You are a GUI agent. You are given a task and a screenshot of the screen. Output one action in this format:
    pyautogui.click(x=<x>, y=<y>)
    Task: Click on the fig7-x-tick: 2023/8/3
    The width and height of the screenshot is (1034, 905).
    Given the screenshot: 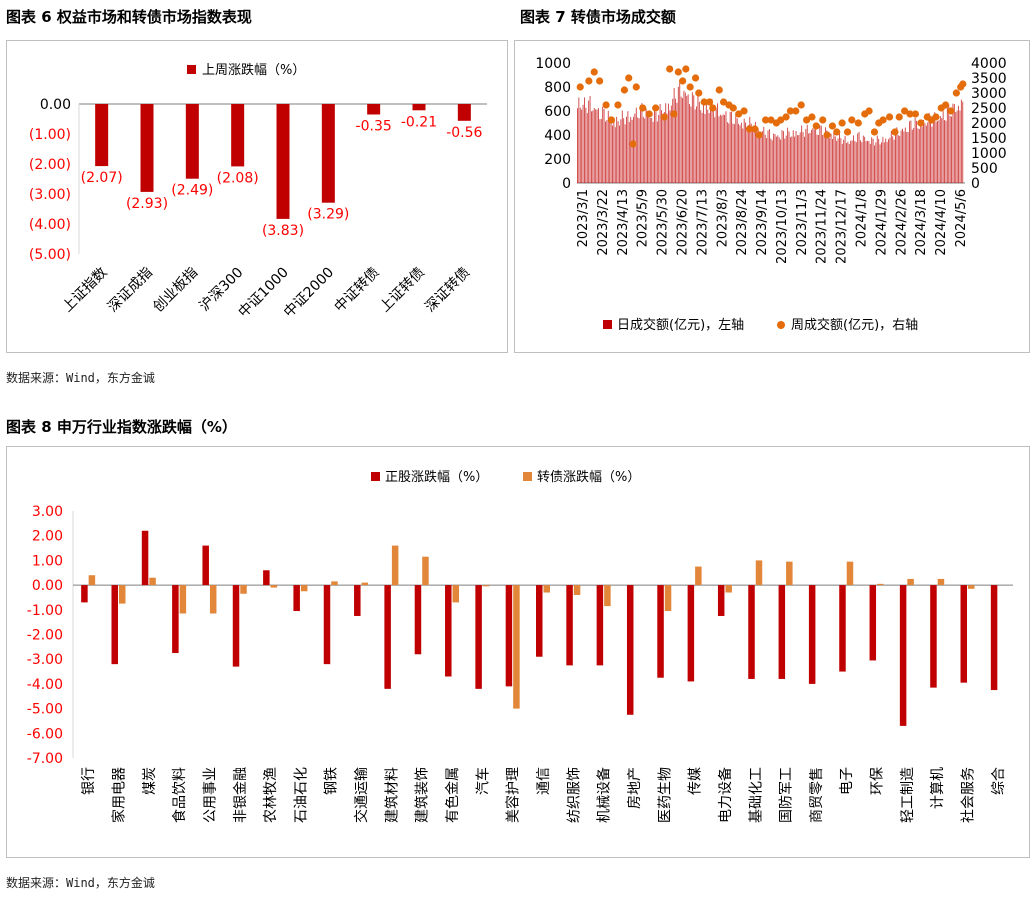 What is the action you would take?
    pyautogui.click(x=722, y=218)
    